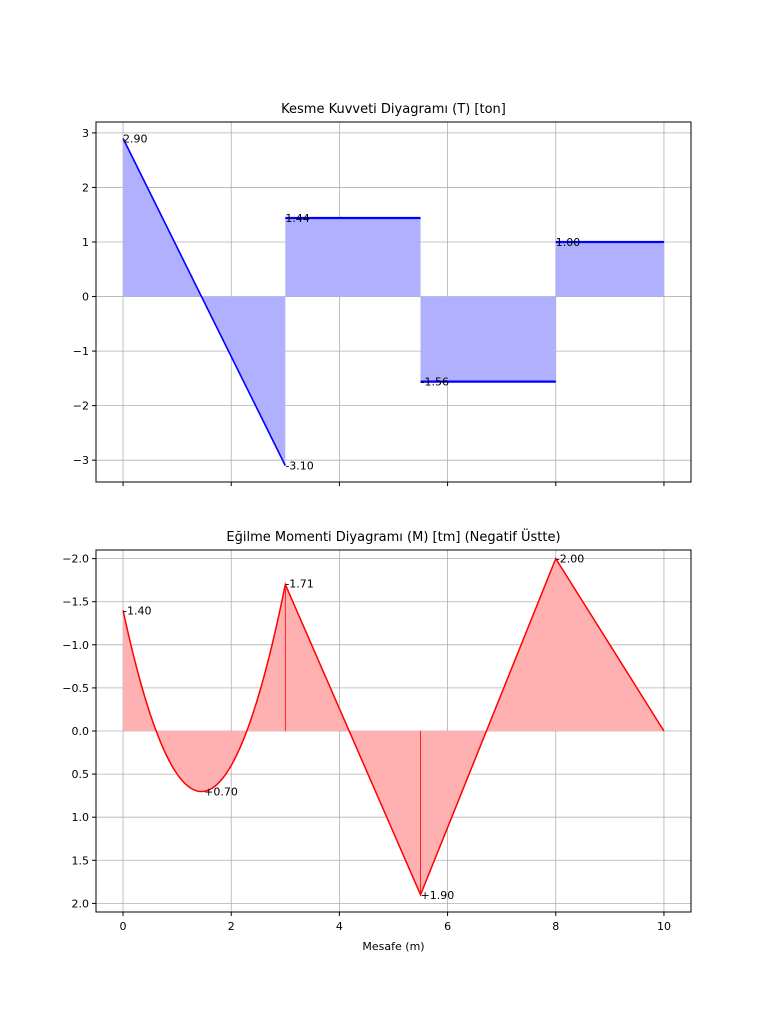 The image size is (768, 1028). I want to click on y-tick-label: 1, so click(85, 242).